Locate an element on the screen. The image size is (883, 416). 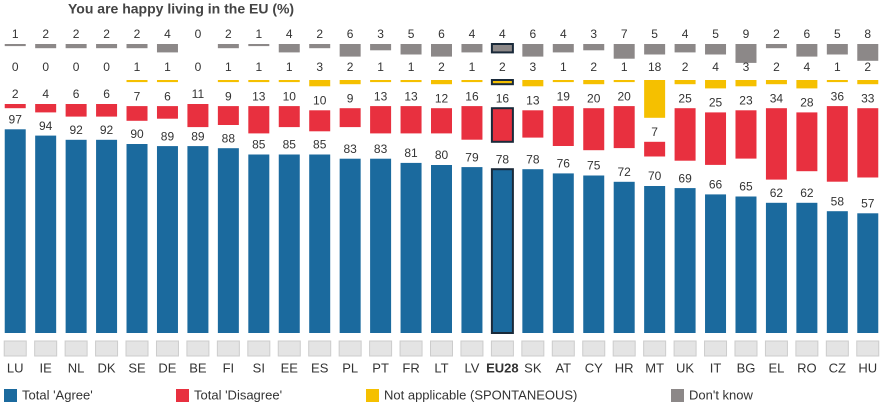
value-label: 81 is located at coordinates (411, 153).